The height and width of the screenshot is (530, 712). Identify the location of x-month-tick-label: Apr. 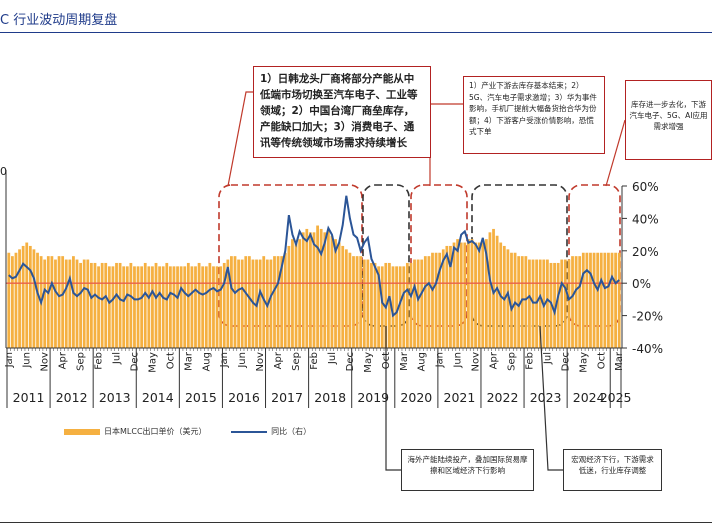
(278, 360).